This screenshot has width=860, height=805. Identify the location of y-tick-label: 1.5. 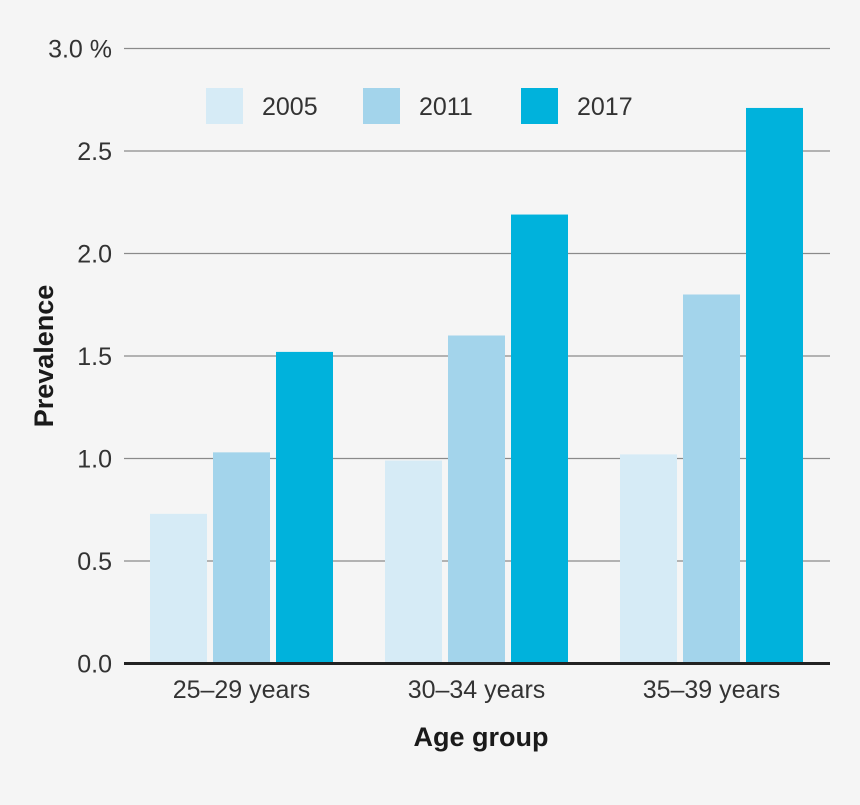
(94, 357).